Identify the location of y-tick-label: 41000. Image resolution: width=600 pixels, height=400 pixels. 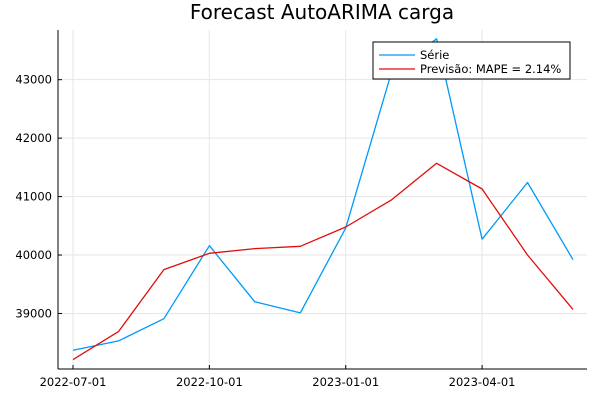
(33, 197).